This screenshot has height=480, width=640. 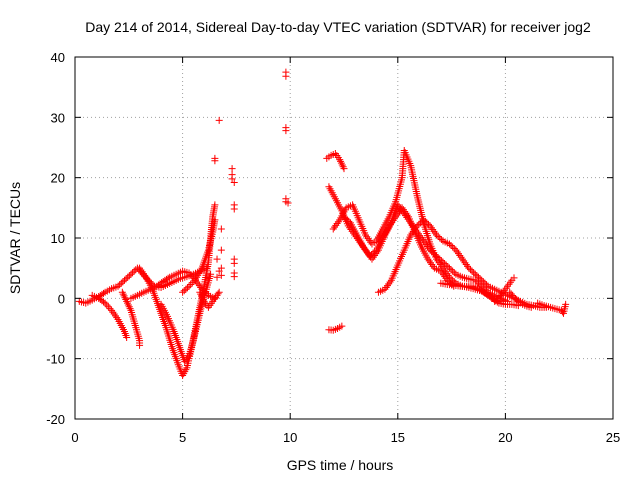 I want to click on y-tick-label: 30, so click(x=58, y=117).